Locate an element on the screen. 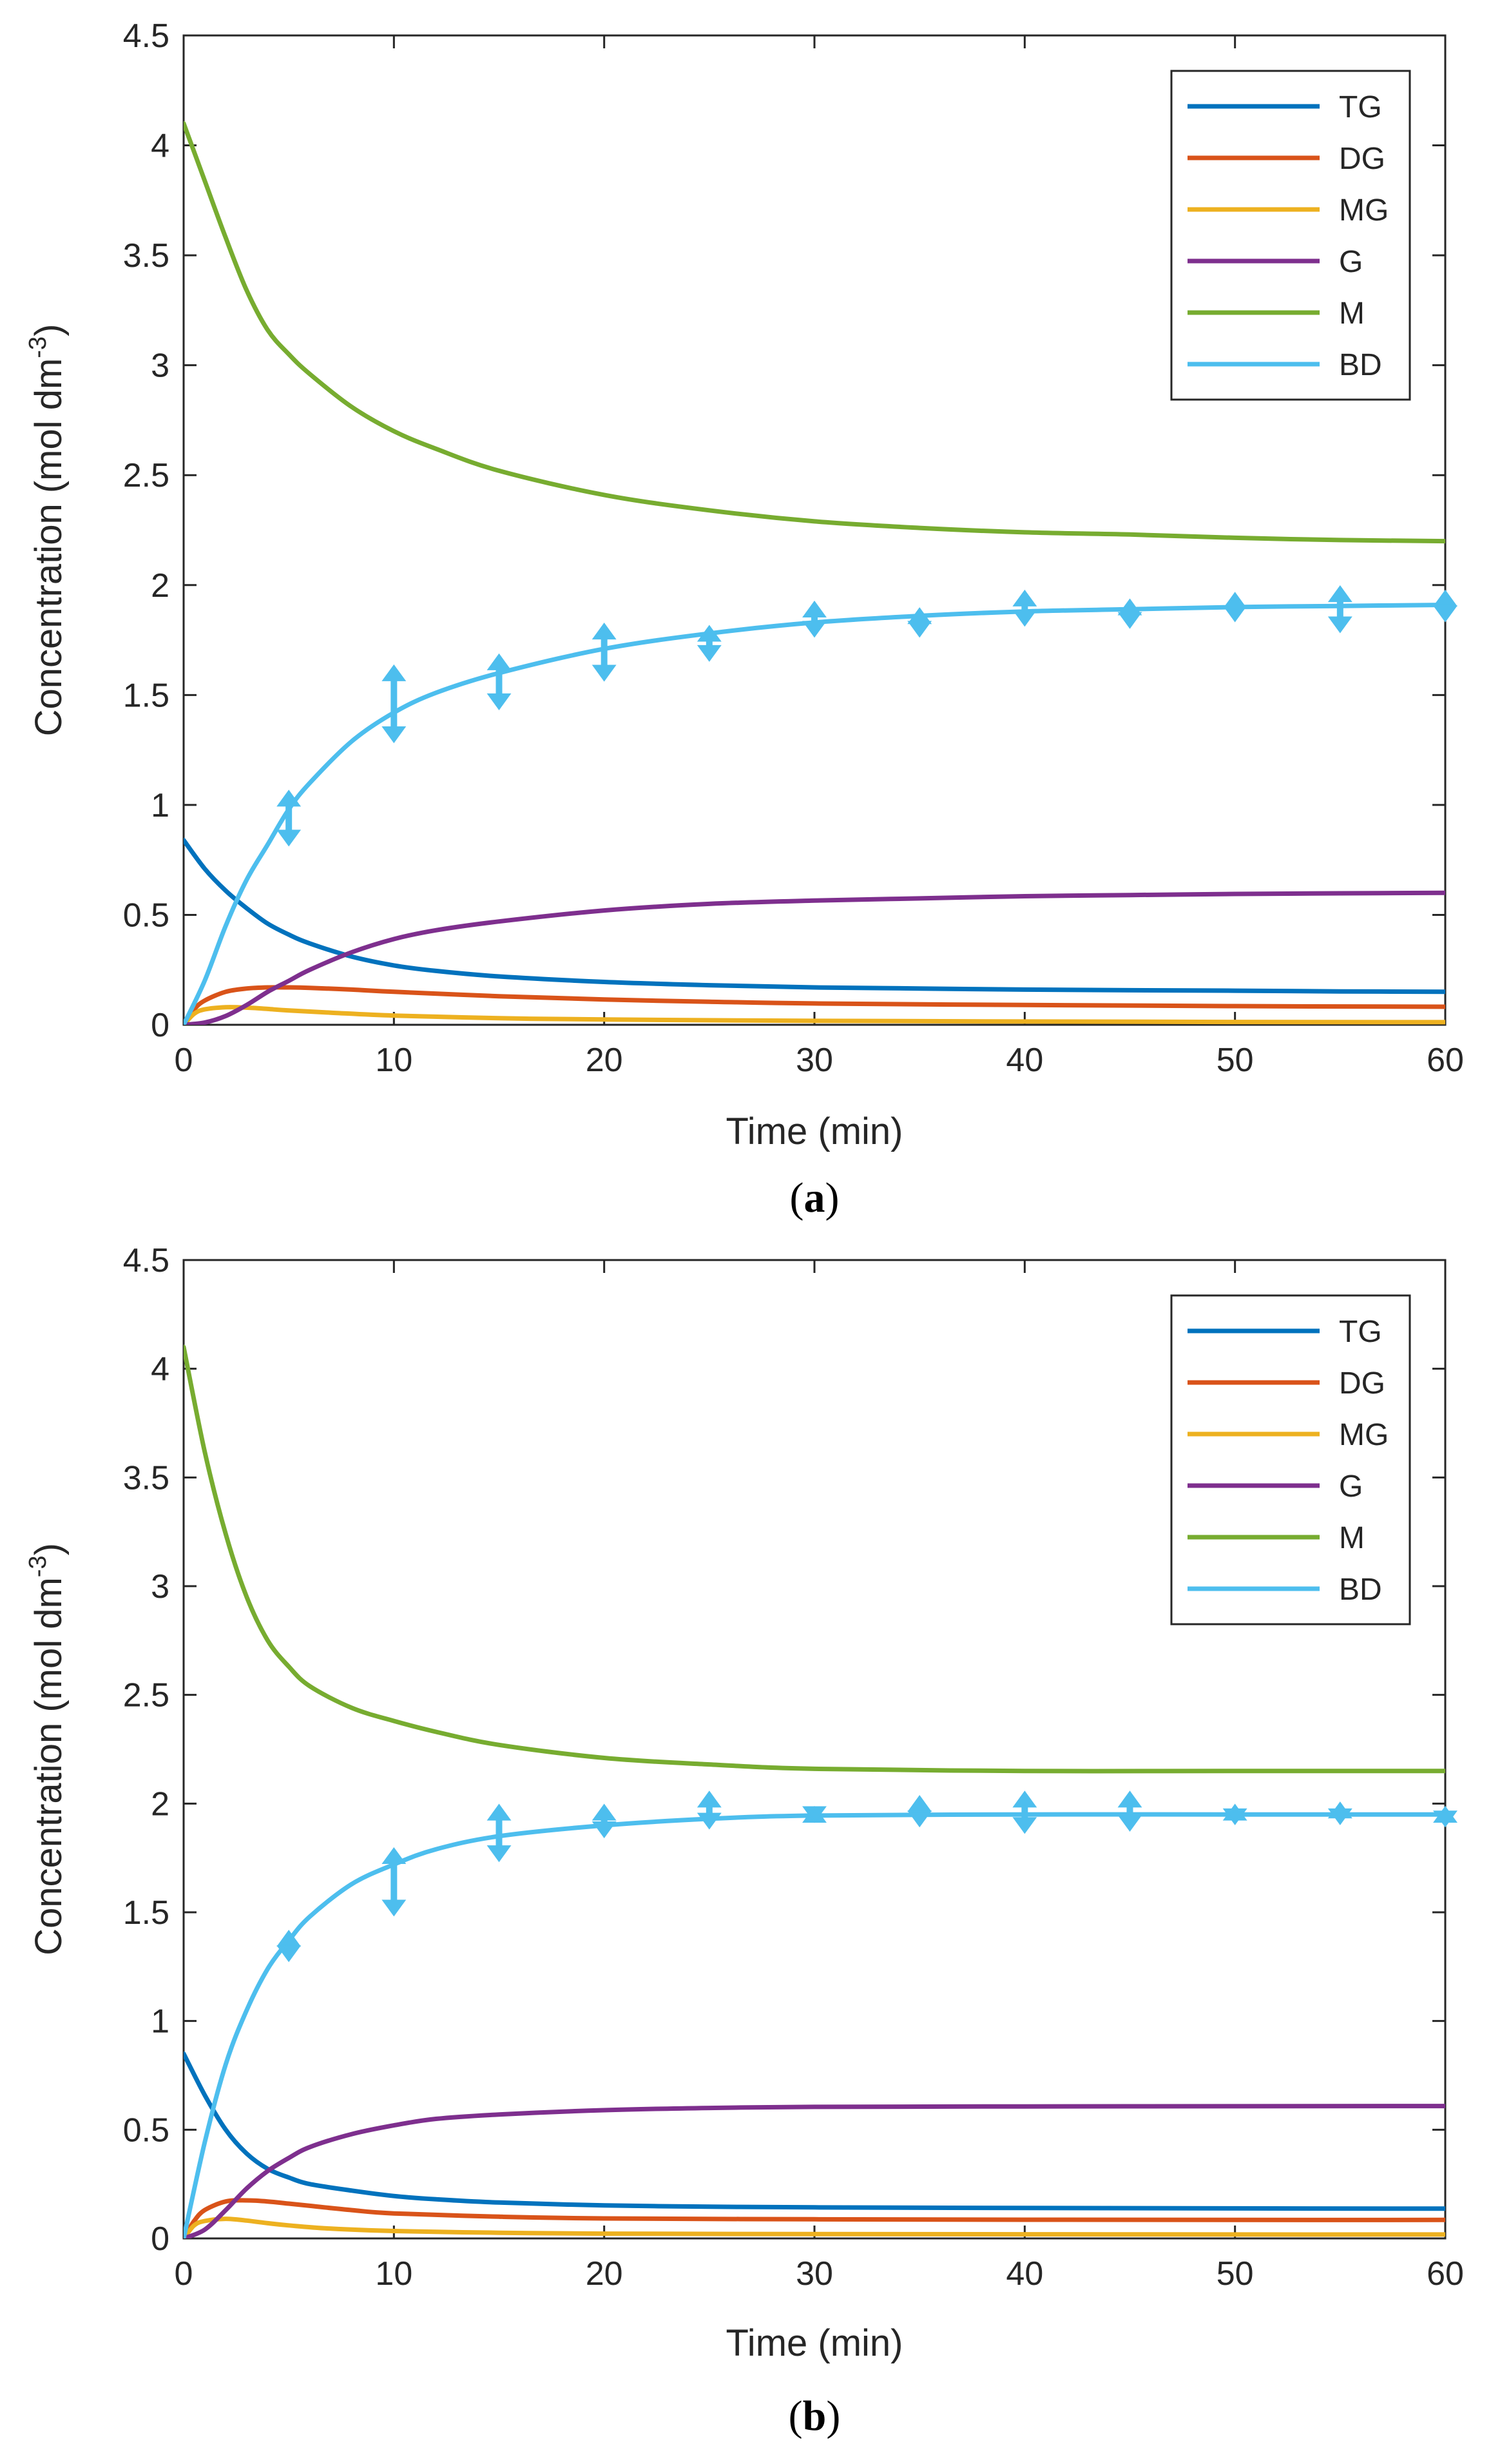 This screenshot has width=1491, height=2464. legend-entry-M: M is located at coordinates (1276, 1538).